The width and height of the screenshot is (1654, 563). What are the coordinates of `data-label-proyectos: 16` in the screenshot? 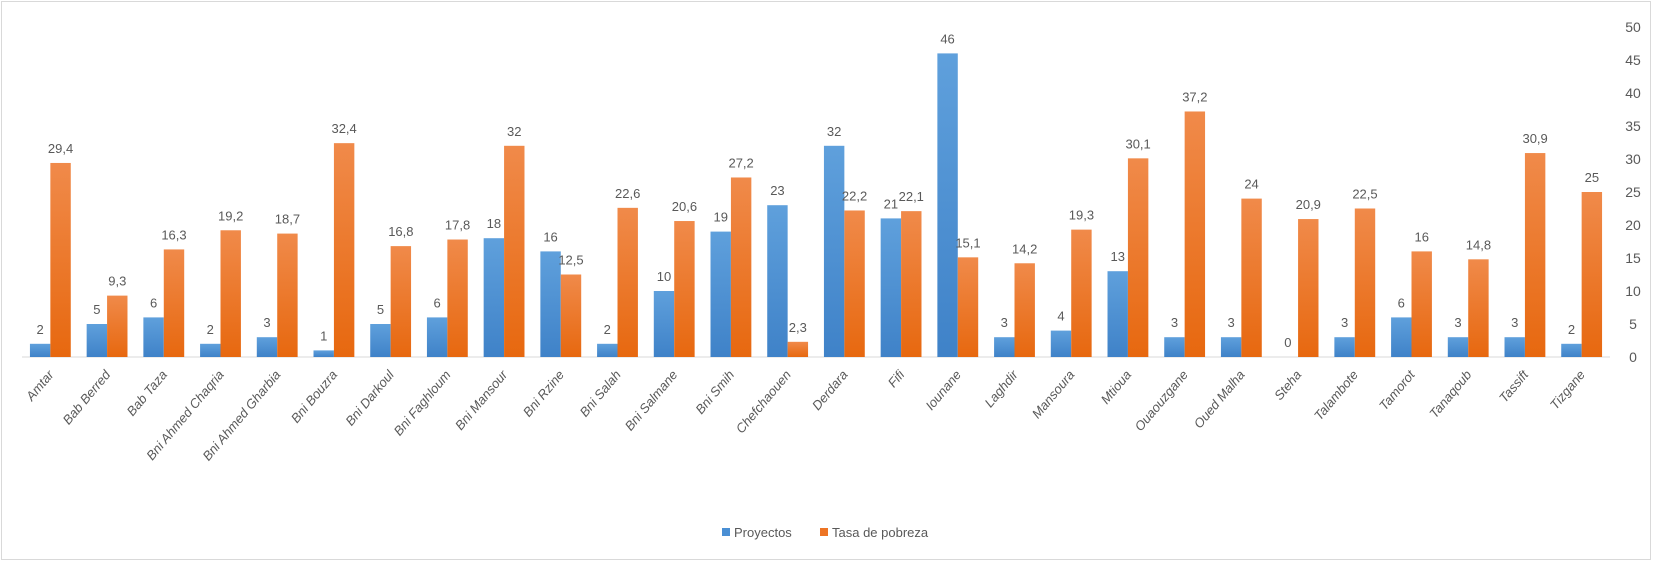 It's located at (550, 236).